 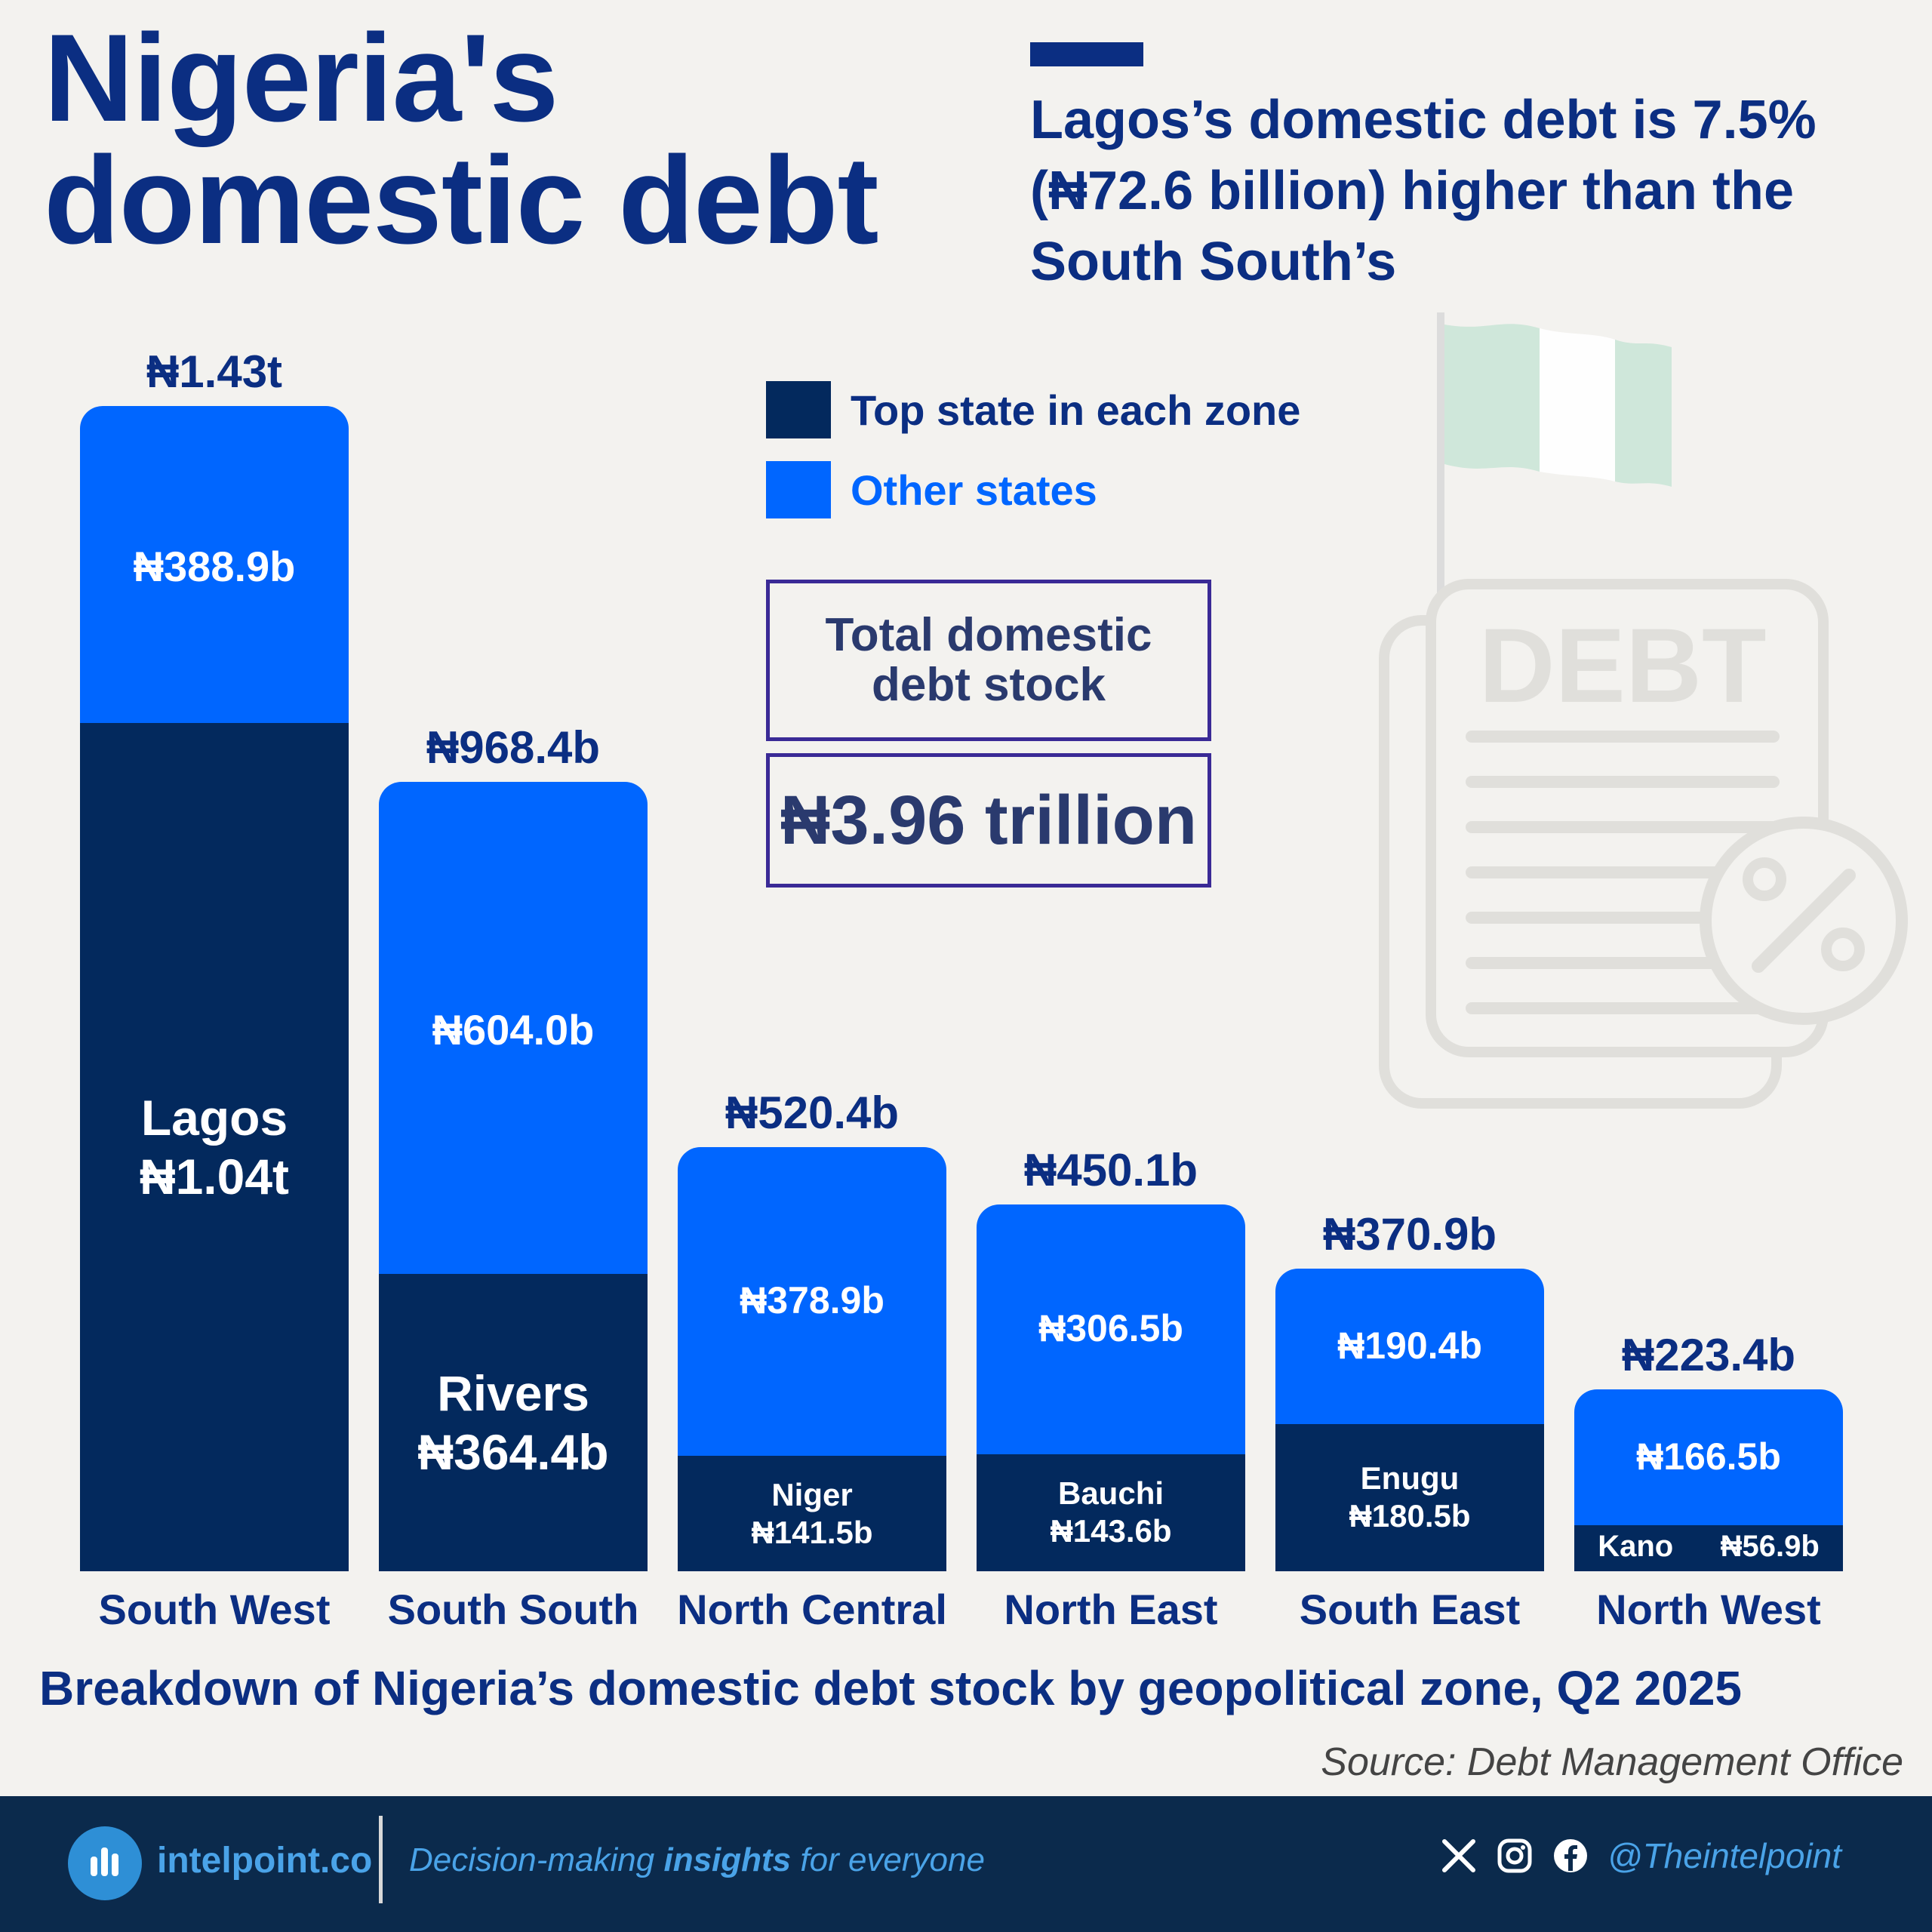 I want to click on top-state-name: Bauchi, so click(x=1110, y=1493).